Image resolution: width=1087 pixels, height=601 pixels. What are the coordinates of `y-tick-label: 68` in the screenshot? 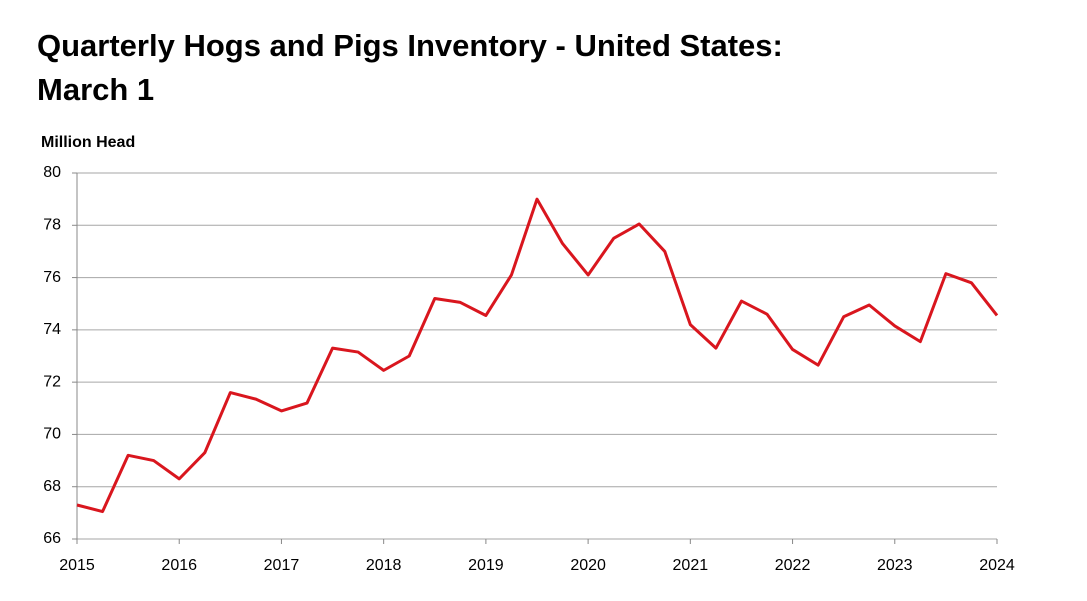 It's located at (52, 486).